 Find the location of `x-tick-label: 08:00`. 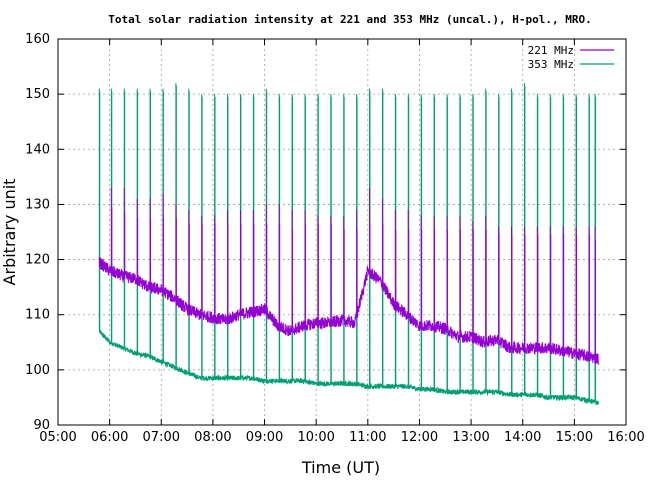

x-tick-label: 08:00 is located at coordinates (212, 437).